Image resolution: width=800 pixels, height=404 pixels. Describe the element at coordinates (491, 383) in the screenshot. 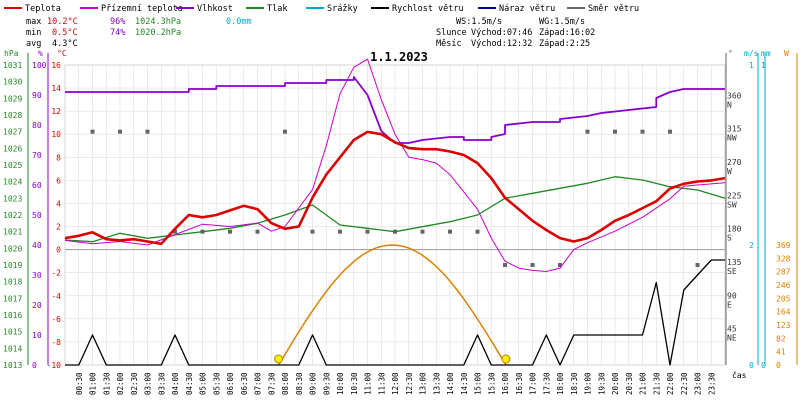

I see `x-tick-label: 15:30` at that location.